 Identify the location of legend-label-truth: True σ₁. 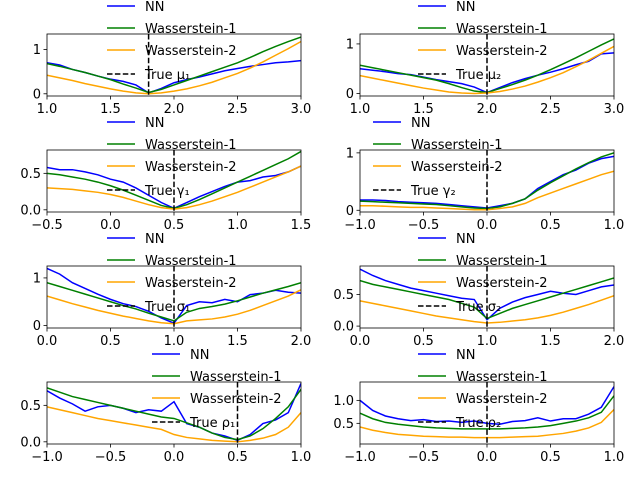
(167, 307).